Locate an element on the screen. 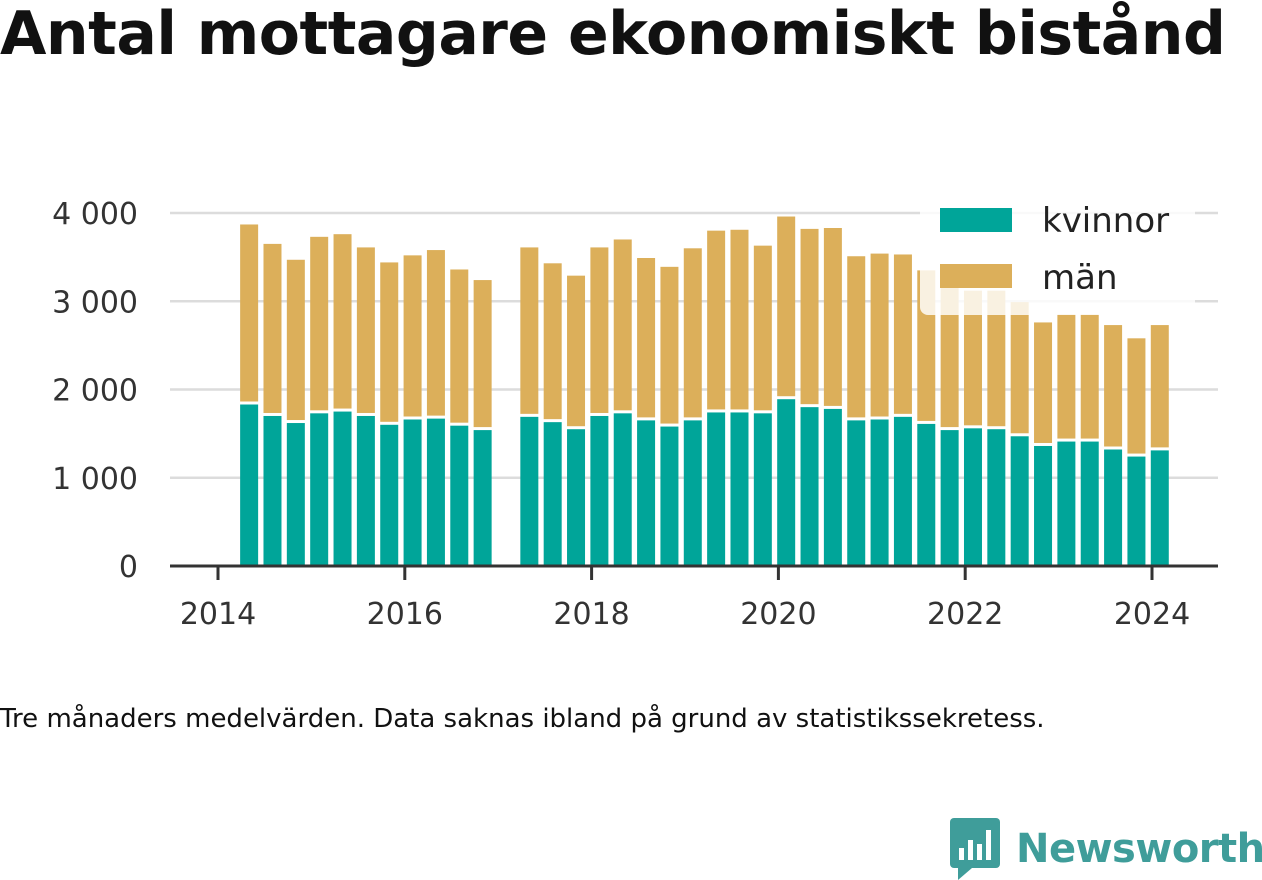 The width and height of the screenshot is (1262, 880). chart-title: Antal mottagare ekonomiskt bistånd is located at coordinates (613, 34).